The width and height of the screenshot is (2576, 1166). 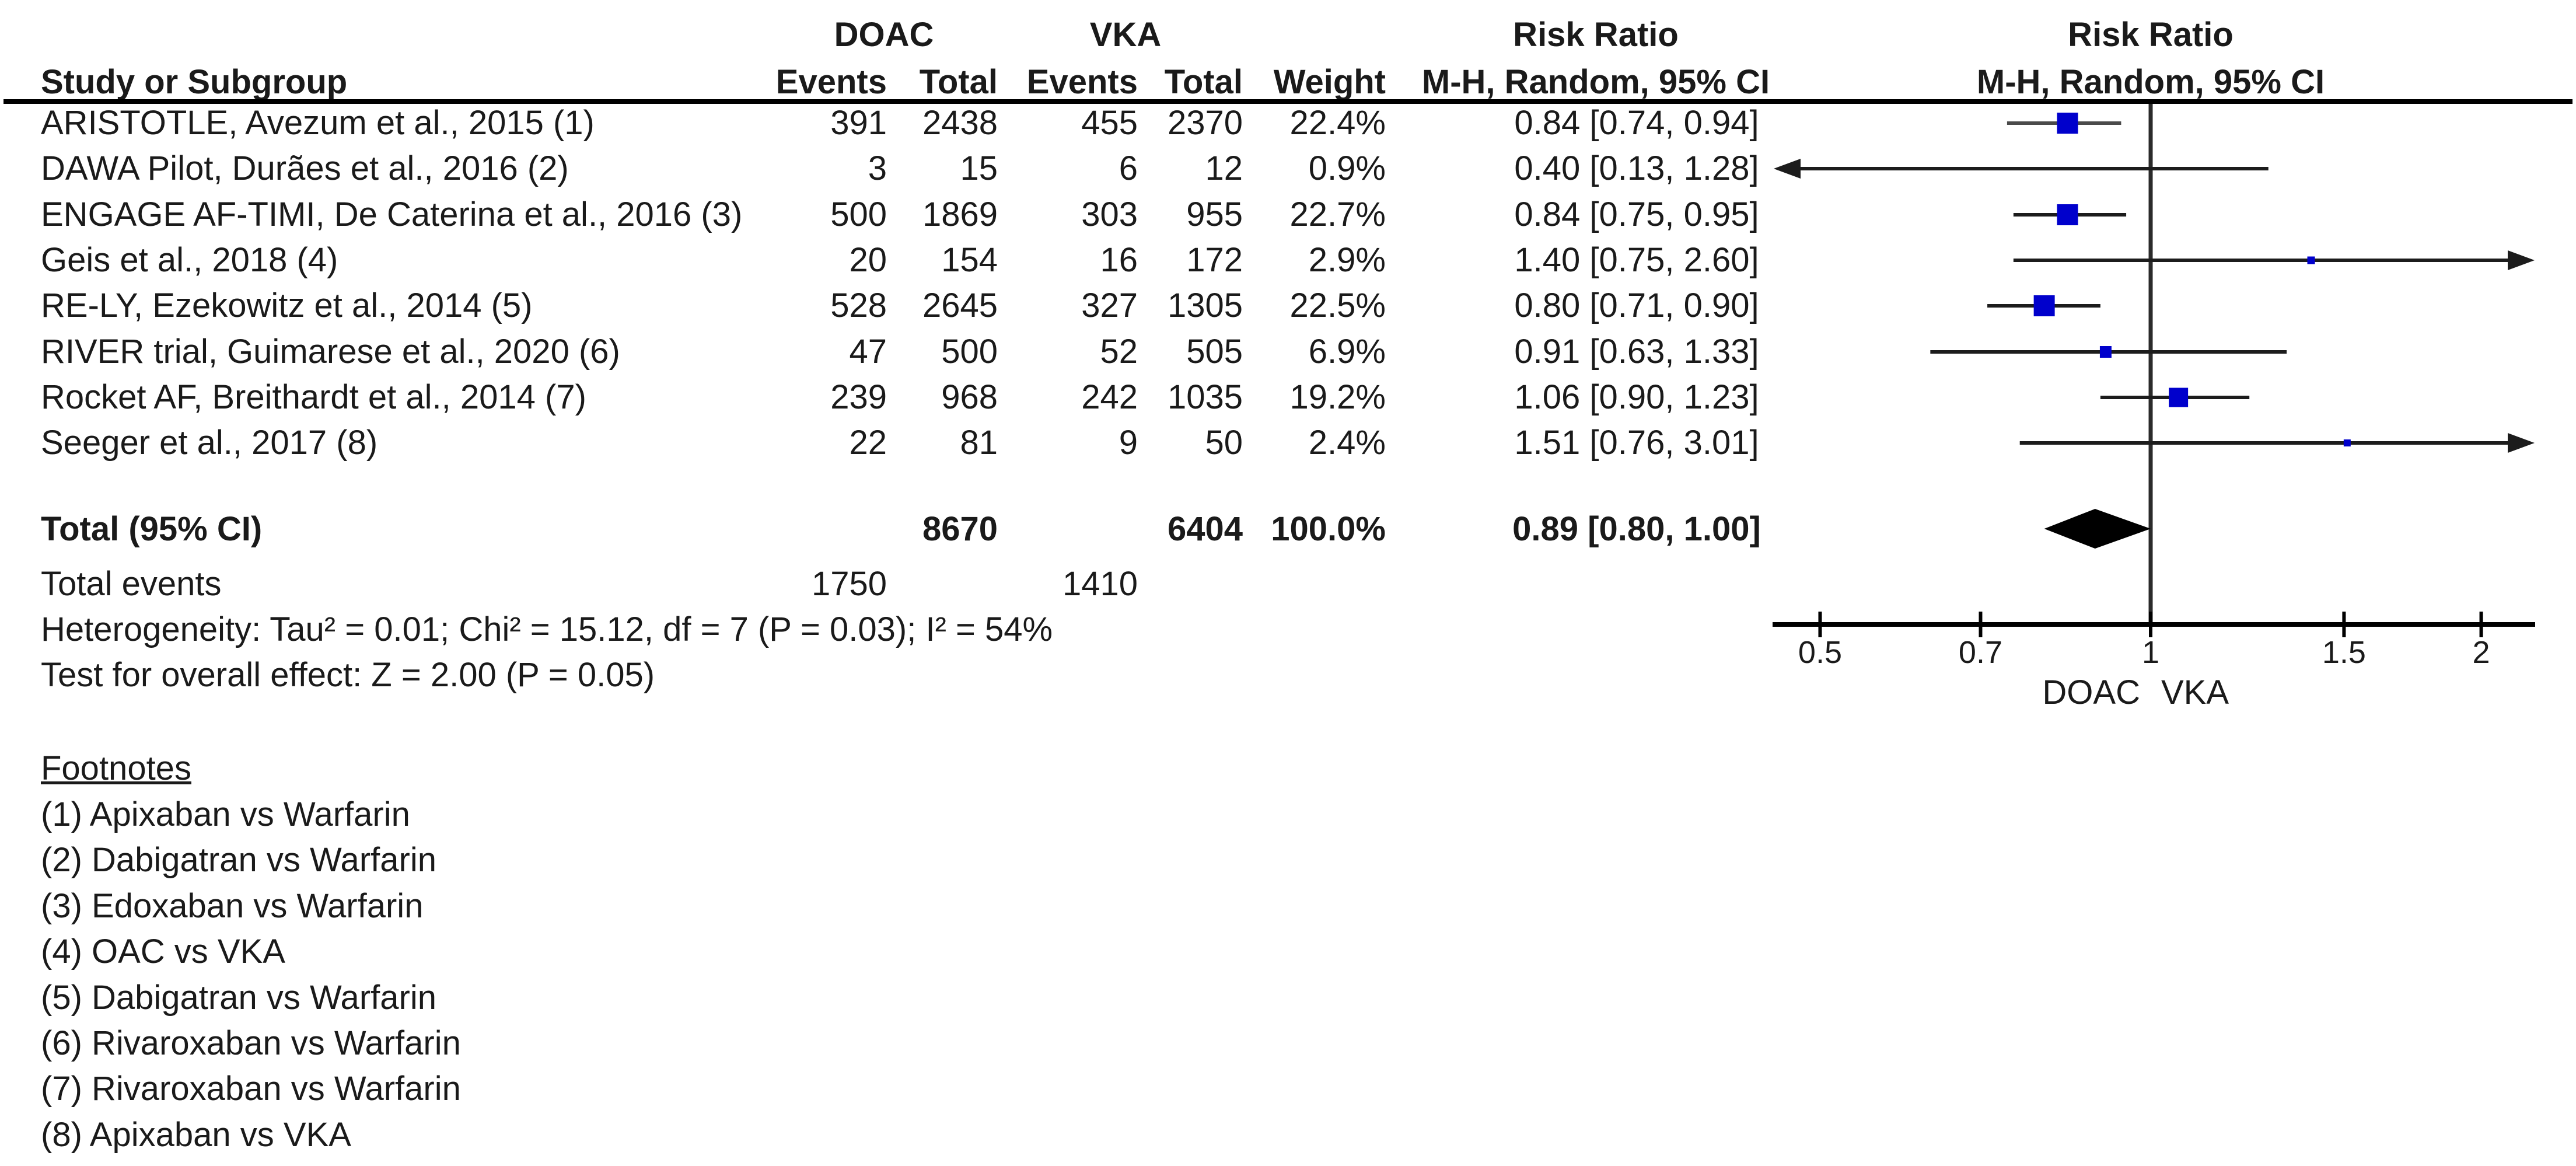 What do you see at coordinates (251, 1043) in the screenshot?
I see `footnote-item: (6) Rivaroxaban vs Warfarin` at bounding box center [251, 1043].